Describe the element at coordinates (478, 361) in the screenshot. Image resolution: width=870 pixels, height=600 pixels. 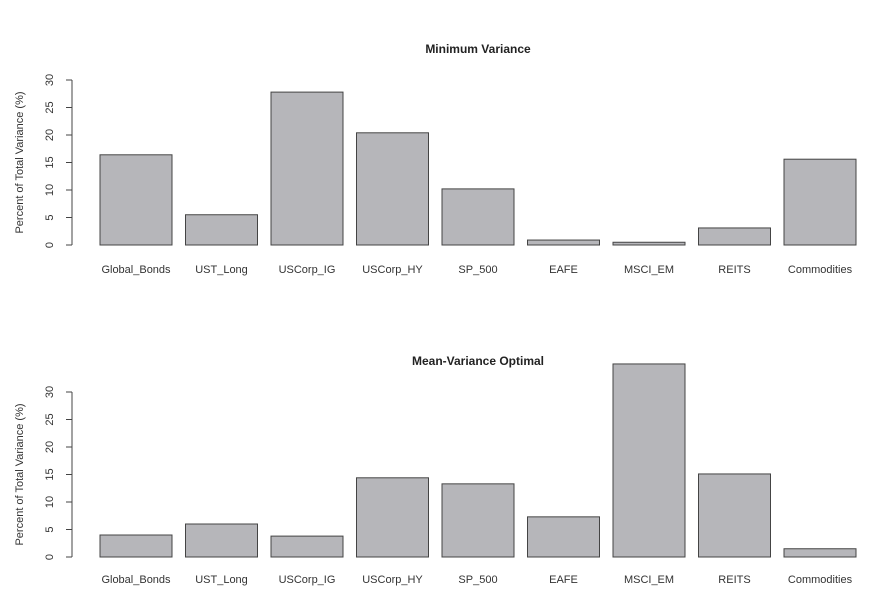
I see `chart-title: Mean-Variance Optimal` at that location.